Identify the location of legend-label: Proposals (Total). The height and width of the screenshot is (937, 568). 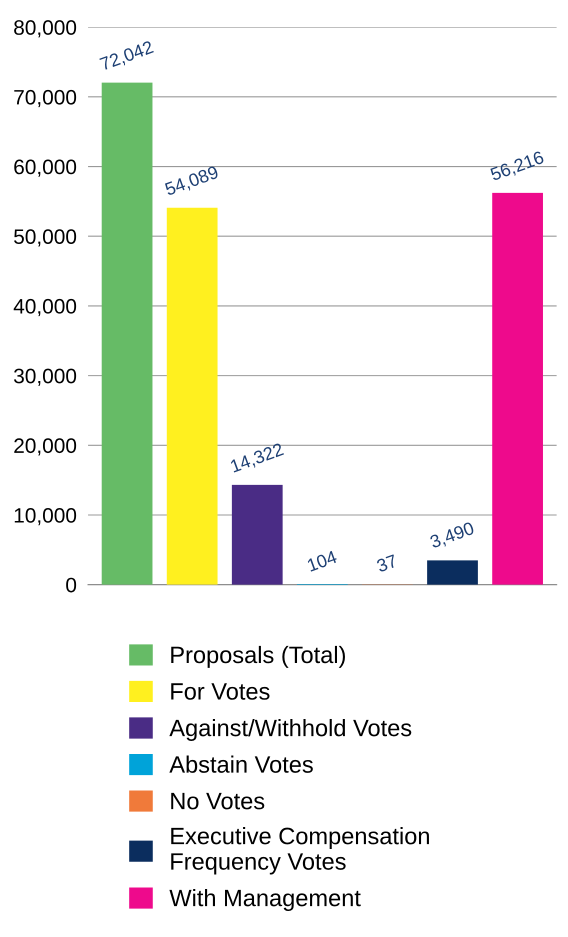
(258, 657).